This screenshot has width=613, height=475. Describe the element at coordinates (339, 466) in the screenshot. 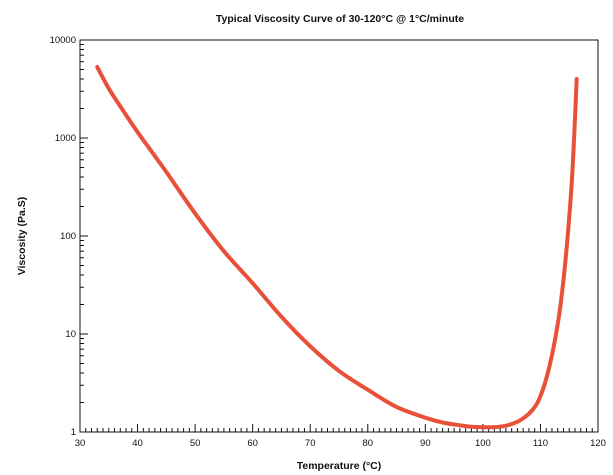

I see `x-axis-label: Temperature (°C)` at that location.